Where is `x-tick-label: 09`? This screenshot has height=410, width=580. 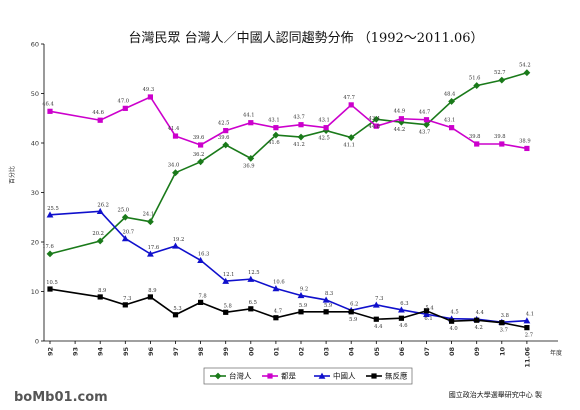
x-tick-label: 09 is located at coordinates (477, 352).